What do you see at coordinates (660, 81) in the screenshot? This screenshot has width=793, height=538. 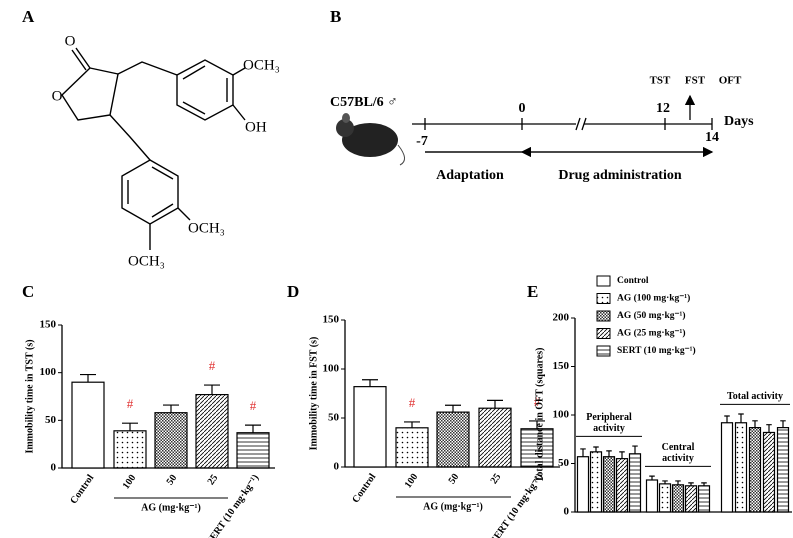 I see `test-label: TST` at bounding box center [660, 81].